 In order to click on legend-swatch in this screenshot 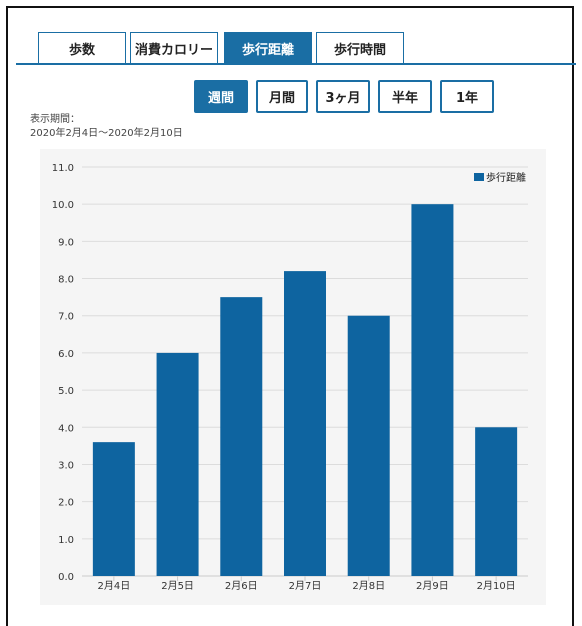, I will do `click(479, 177)`.